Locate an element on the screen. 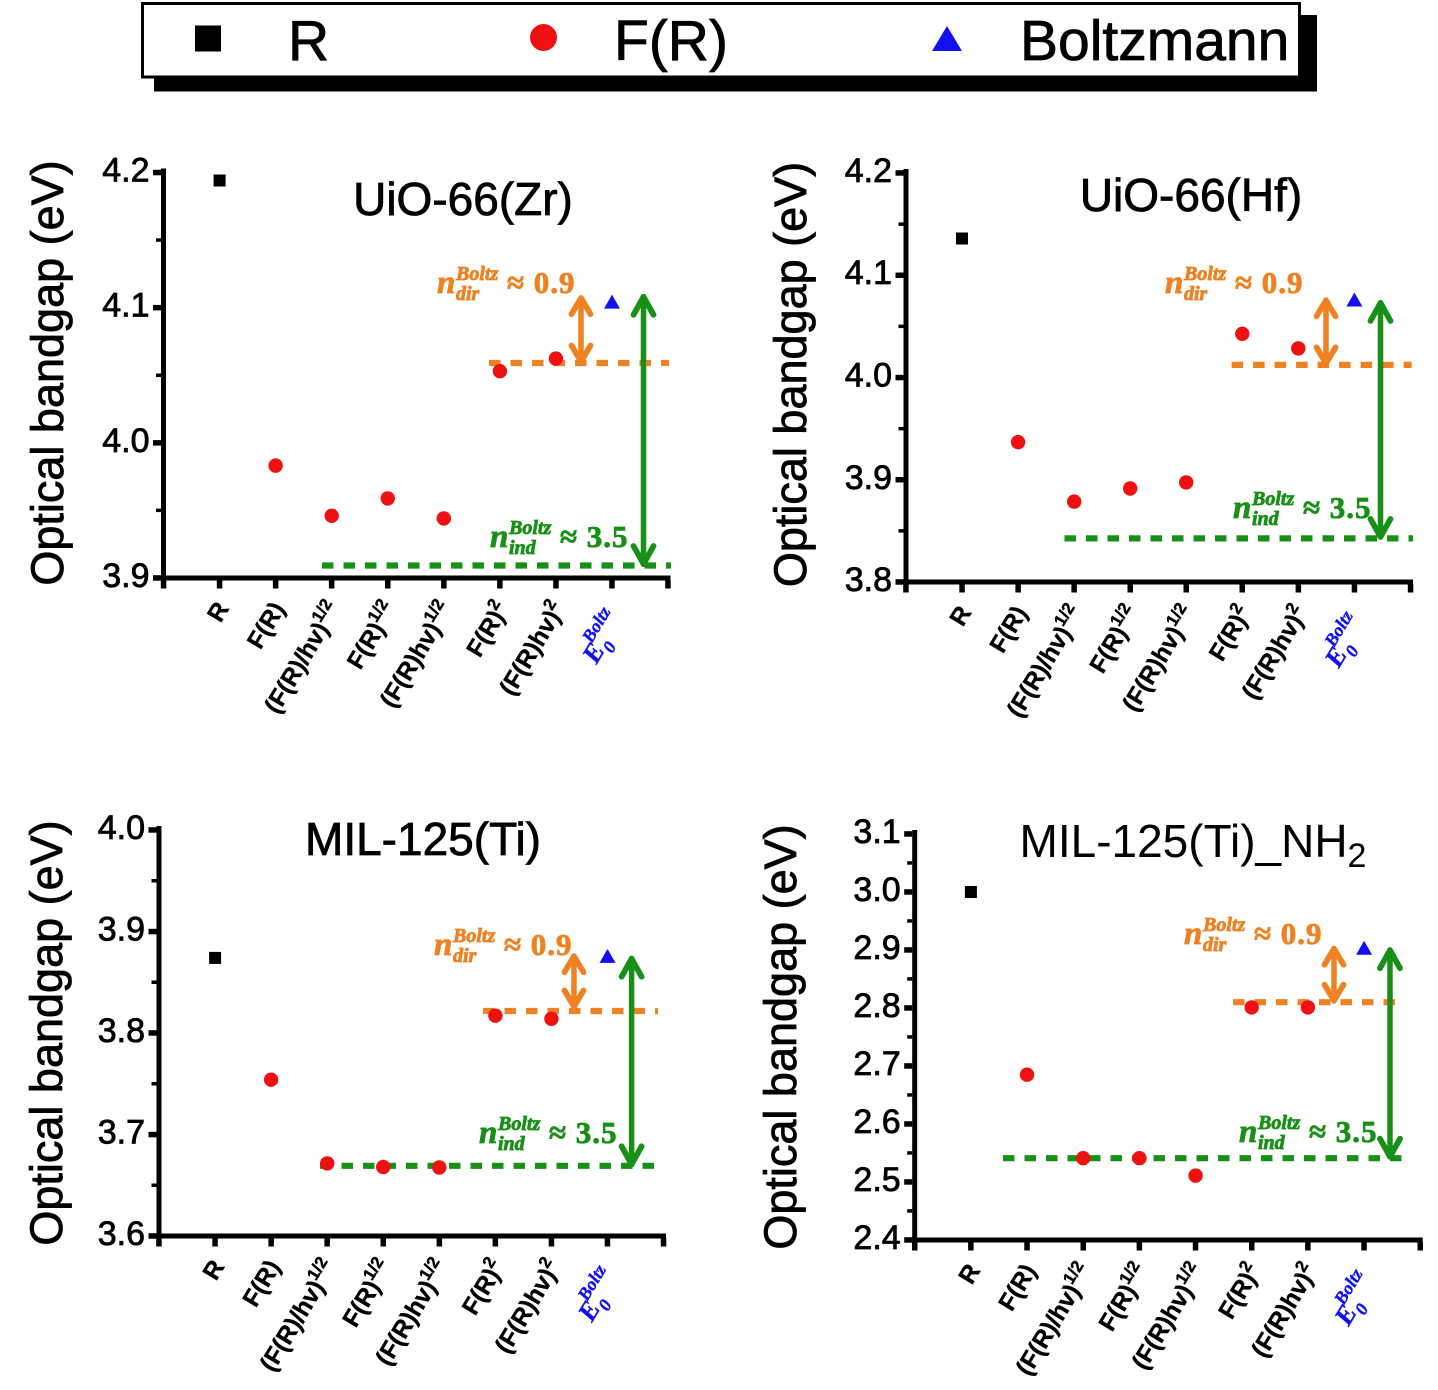  svg-text: F(R) is located at coordinates (671, 41).